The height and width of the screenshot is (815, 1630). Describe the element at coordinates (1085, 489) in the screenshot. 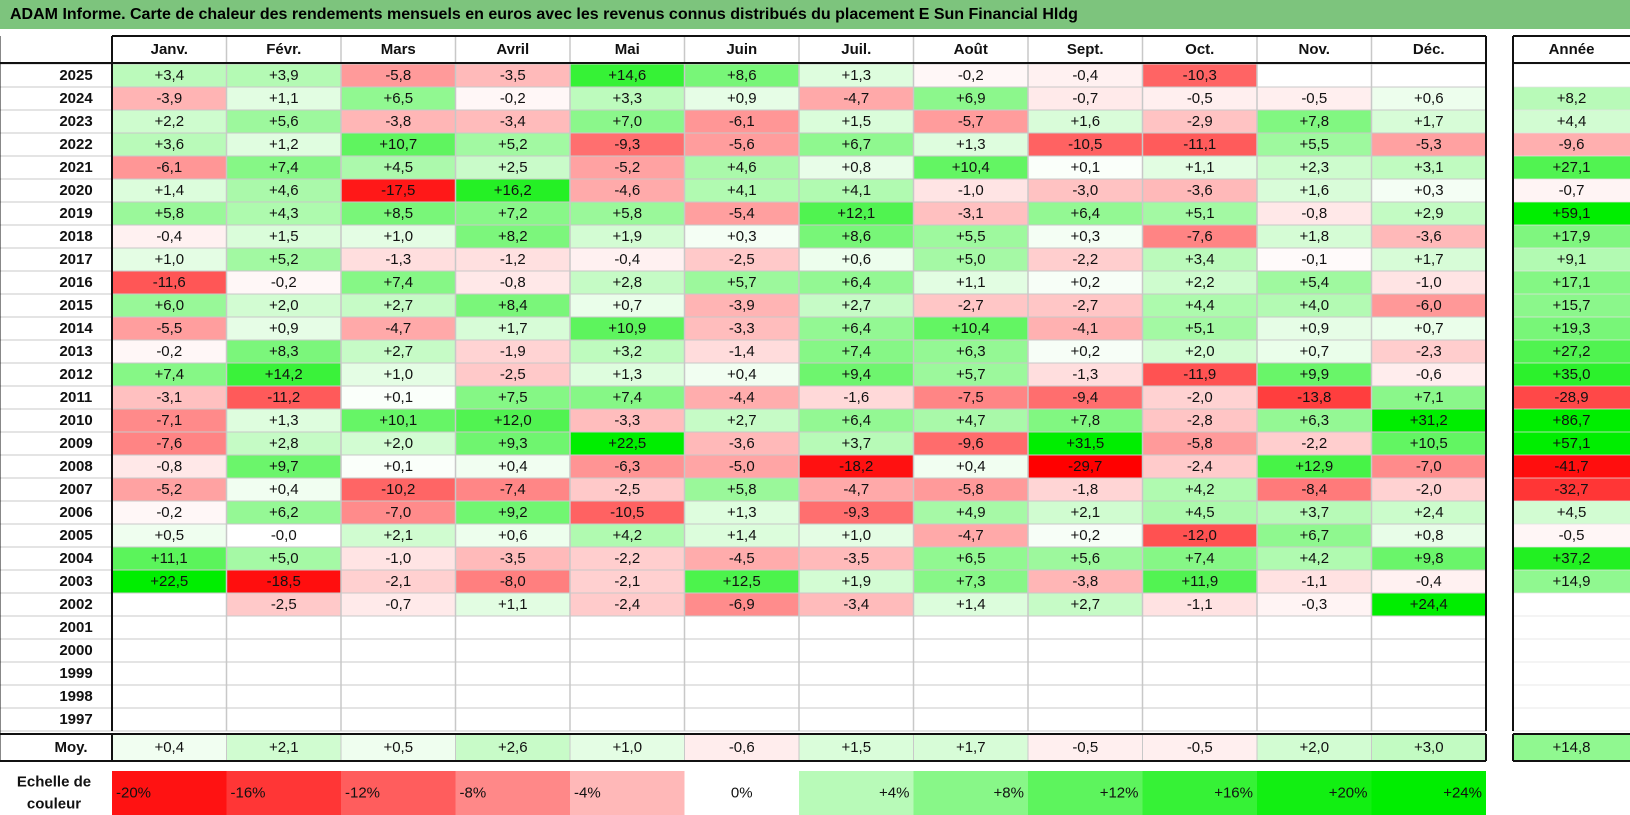

I see `cell-value: -1,8` at that location.